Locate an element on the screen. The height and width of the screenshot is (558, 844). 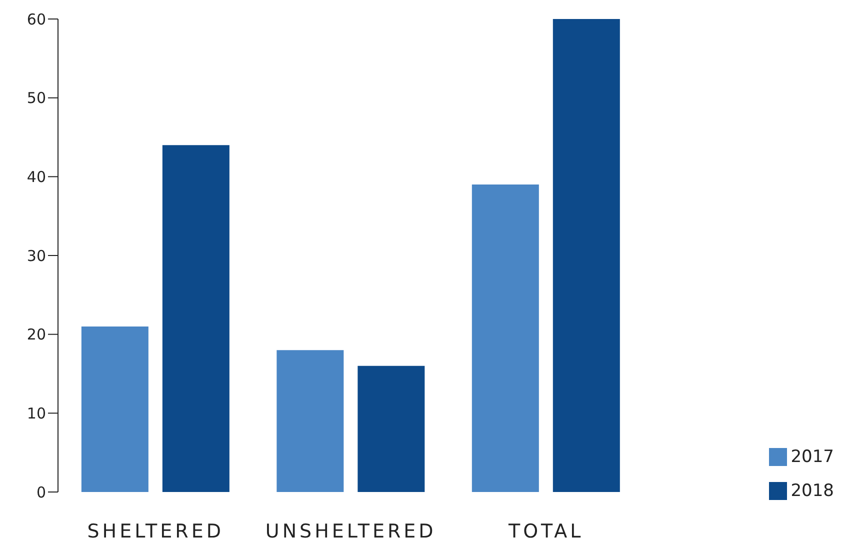
y-tick-label: 60 is located at coordinates (36, 19).